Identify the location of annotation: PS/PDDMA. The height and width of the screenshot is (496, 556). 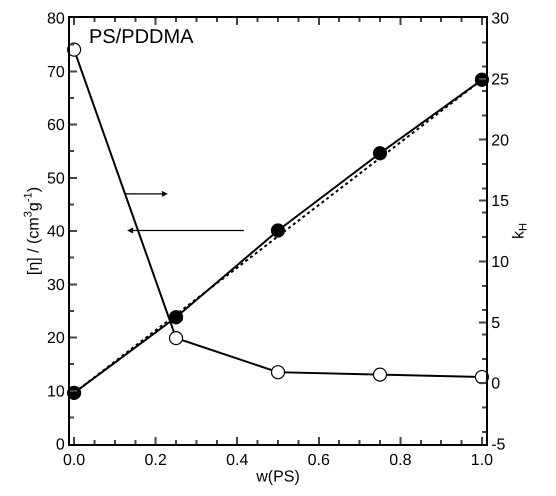
(141, 37).